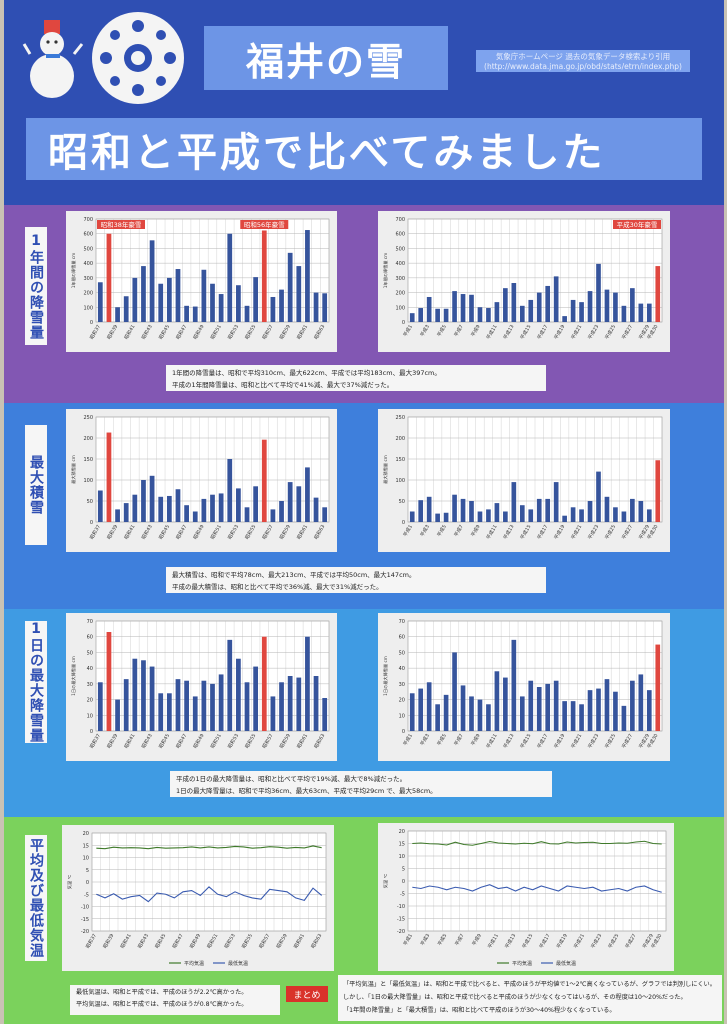 This screenshot has height=1024, width=727. What do you see at coordinates (178, 941) in the screenshot?
I see `x-tick-label: 昭和47` at bounding box center [178, 941].